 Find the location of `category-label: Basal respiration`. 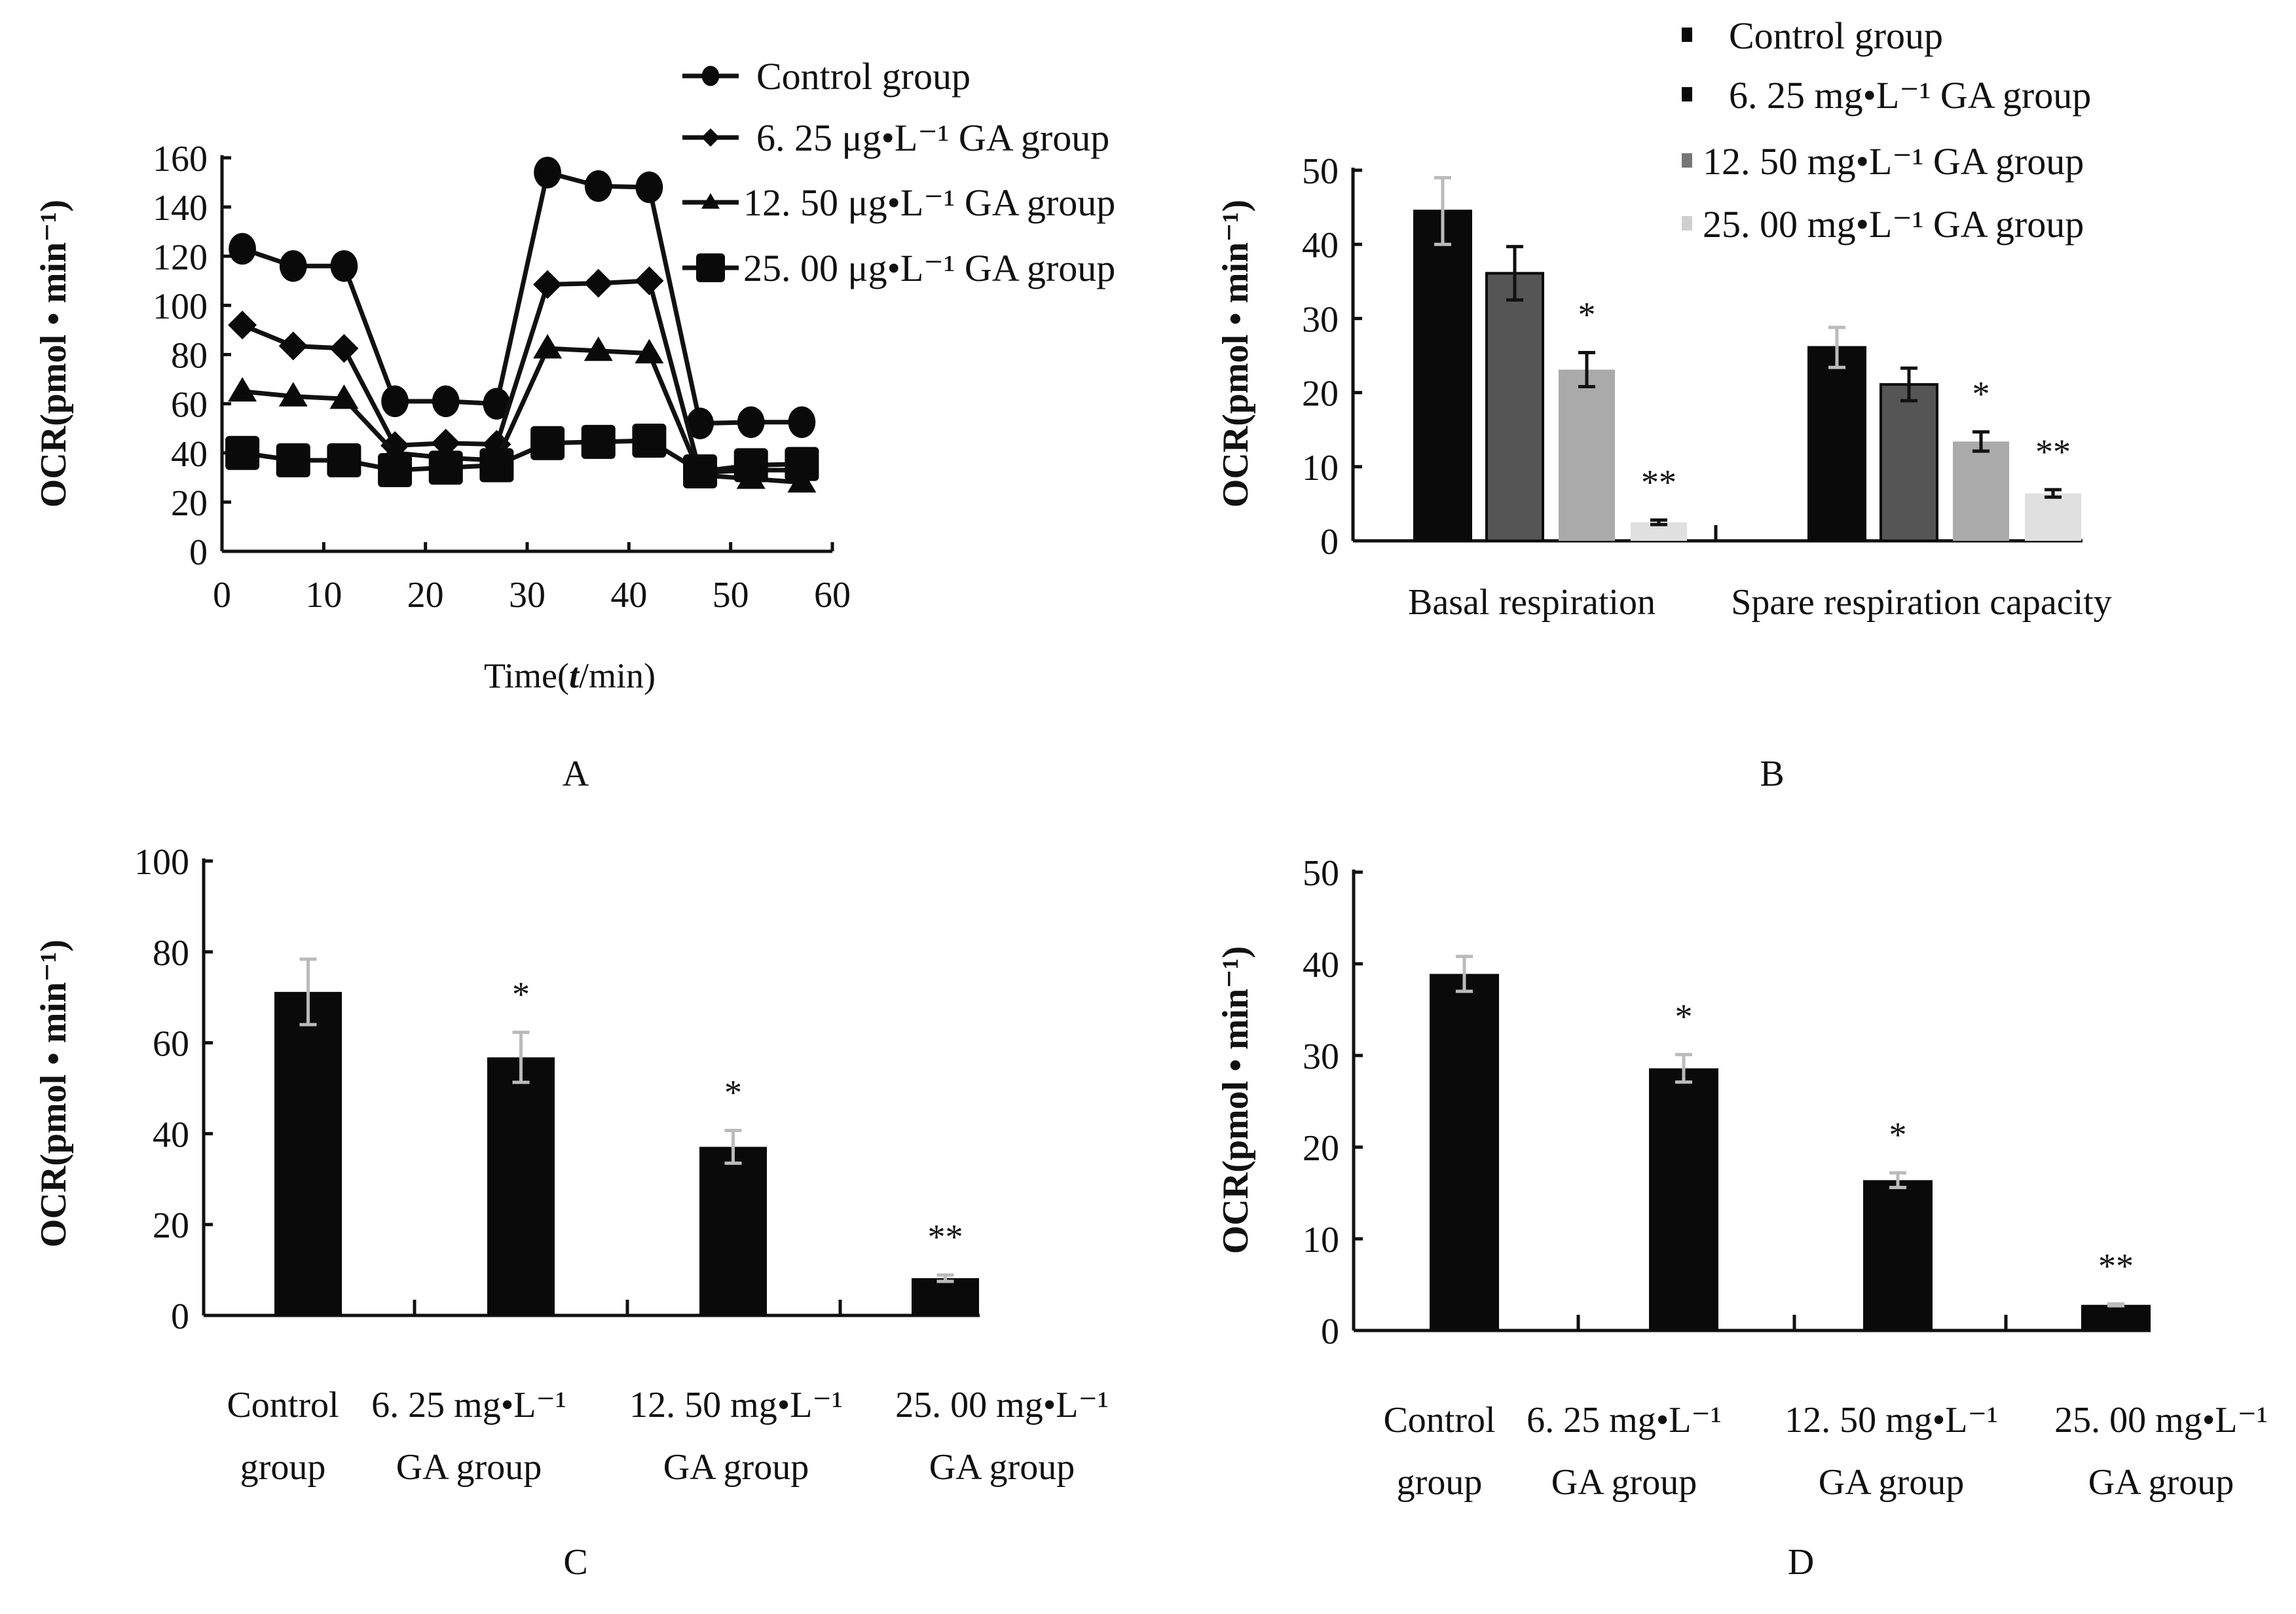

category-label: Basal respiration is located at coordinates (1532, 602).